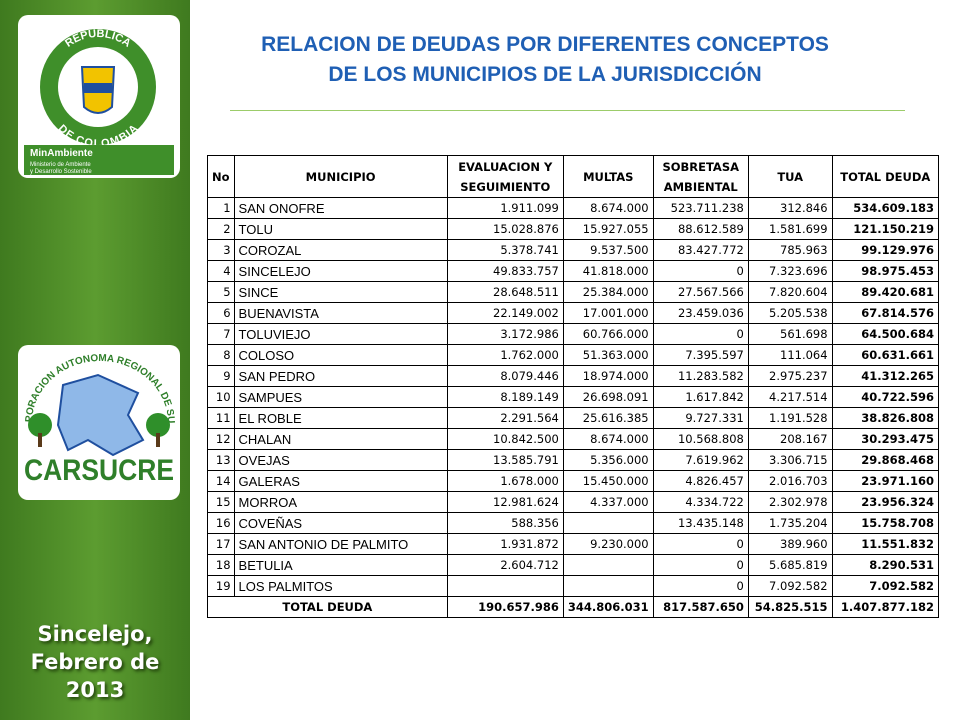 This screenshot has width=960, height=720. Describe the element at coordinates (505, 250) in the screenshot. I see `cell: 5.378.741` at that location.